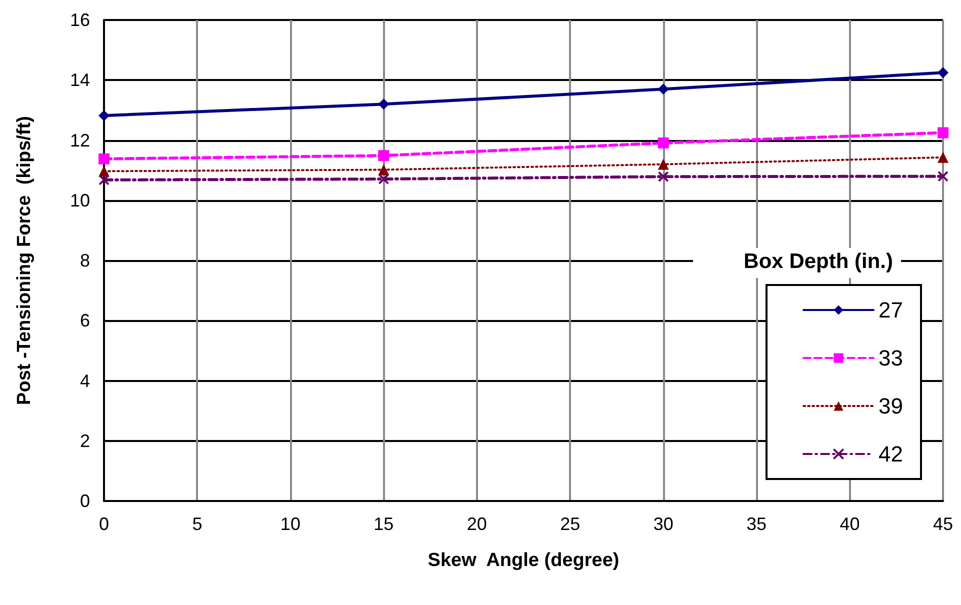 This screenshot has height=605, width=961. What do you see at coordinates (85, 440) in the screenshot?
I see `y-tick-label: 2` at bounding box center [85, 440].